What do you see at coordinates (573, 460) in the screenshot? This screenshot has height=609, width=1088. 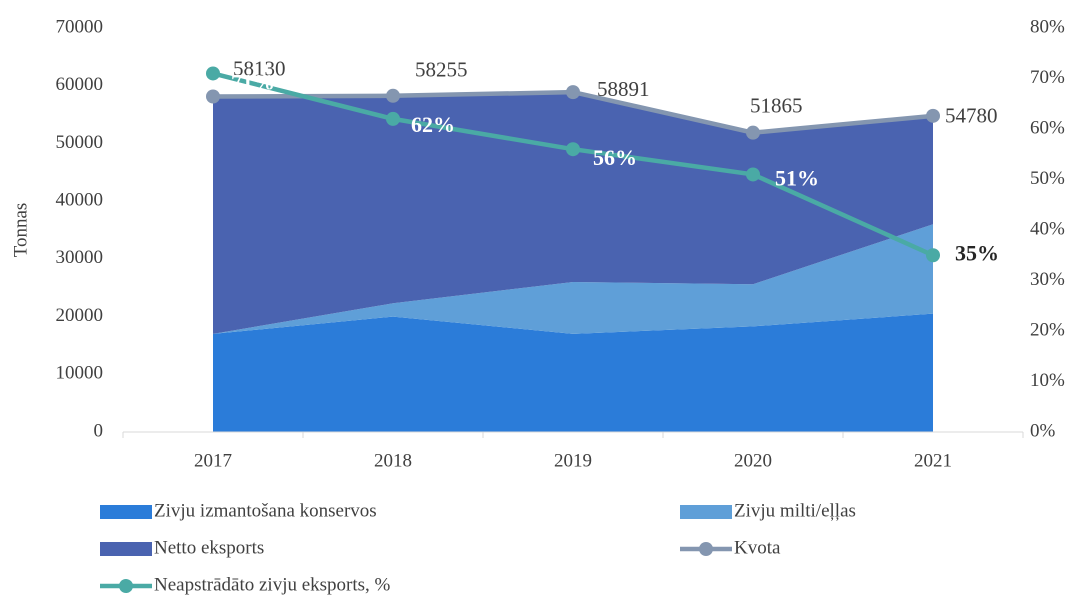 I see `x-tick-label: 2019` at bounding box center [573, 460].